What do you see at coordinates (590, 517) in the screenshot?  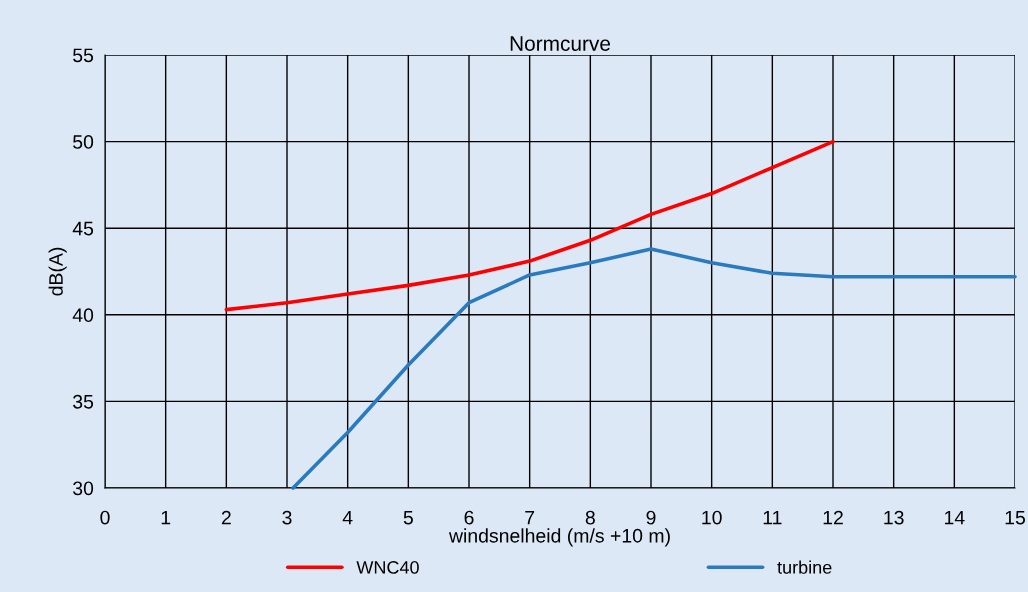 I see `x-tick-label: 8` at bounding box center [590, 517].